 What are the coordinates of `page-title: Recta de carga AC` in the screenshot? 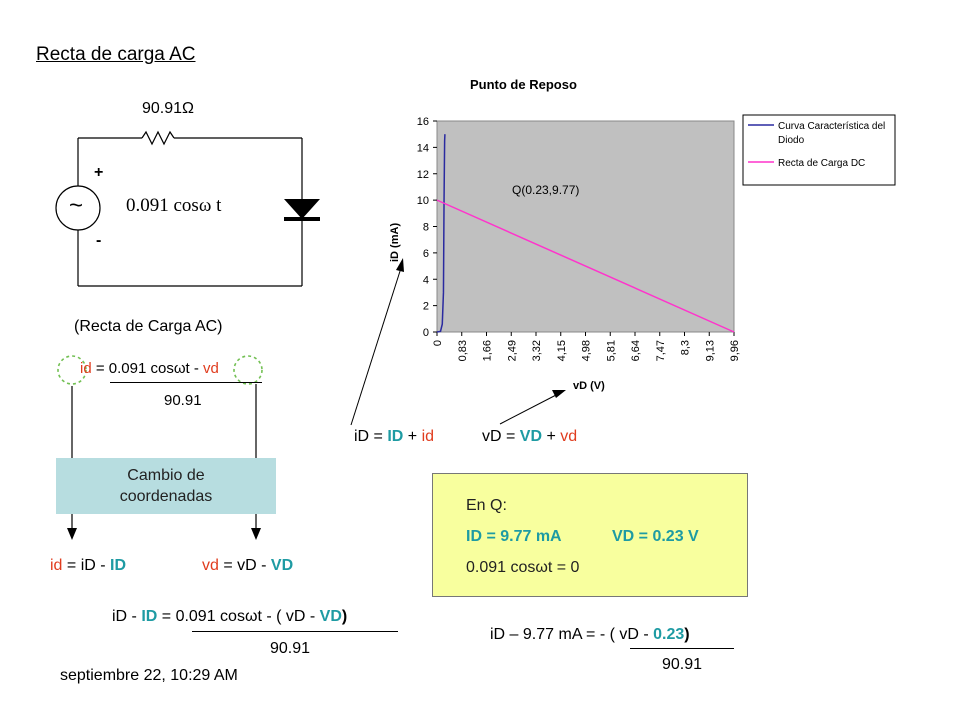 It's located at (116, 54).